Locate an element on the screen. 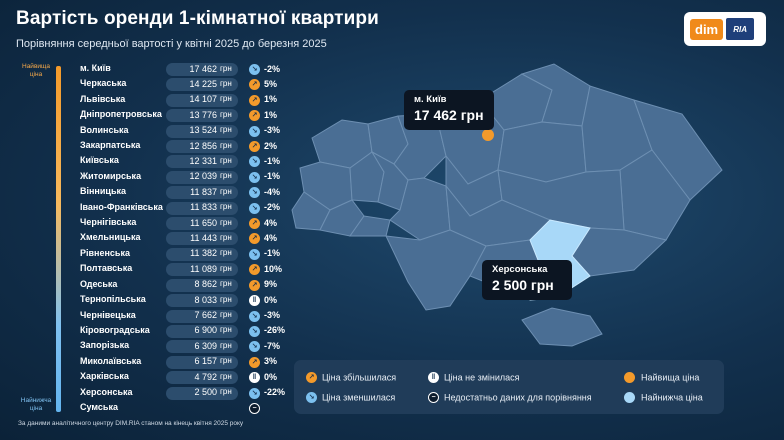  callout-kyiv-name: м. Київ is located at coordinates (430, 99).